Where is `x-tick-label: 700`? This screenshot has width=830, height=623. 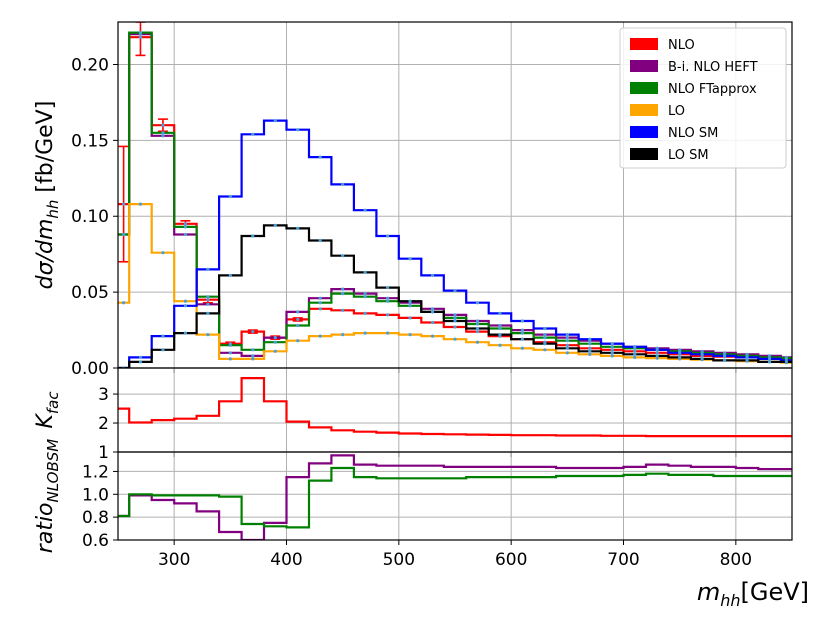 x-tick-label: 700 is located at coordinates (623, 560).